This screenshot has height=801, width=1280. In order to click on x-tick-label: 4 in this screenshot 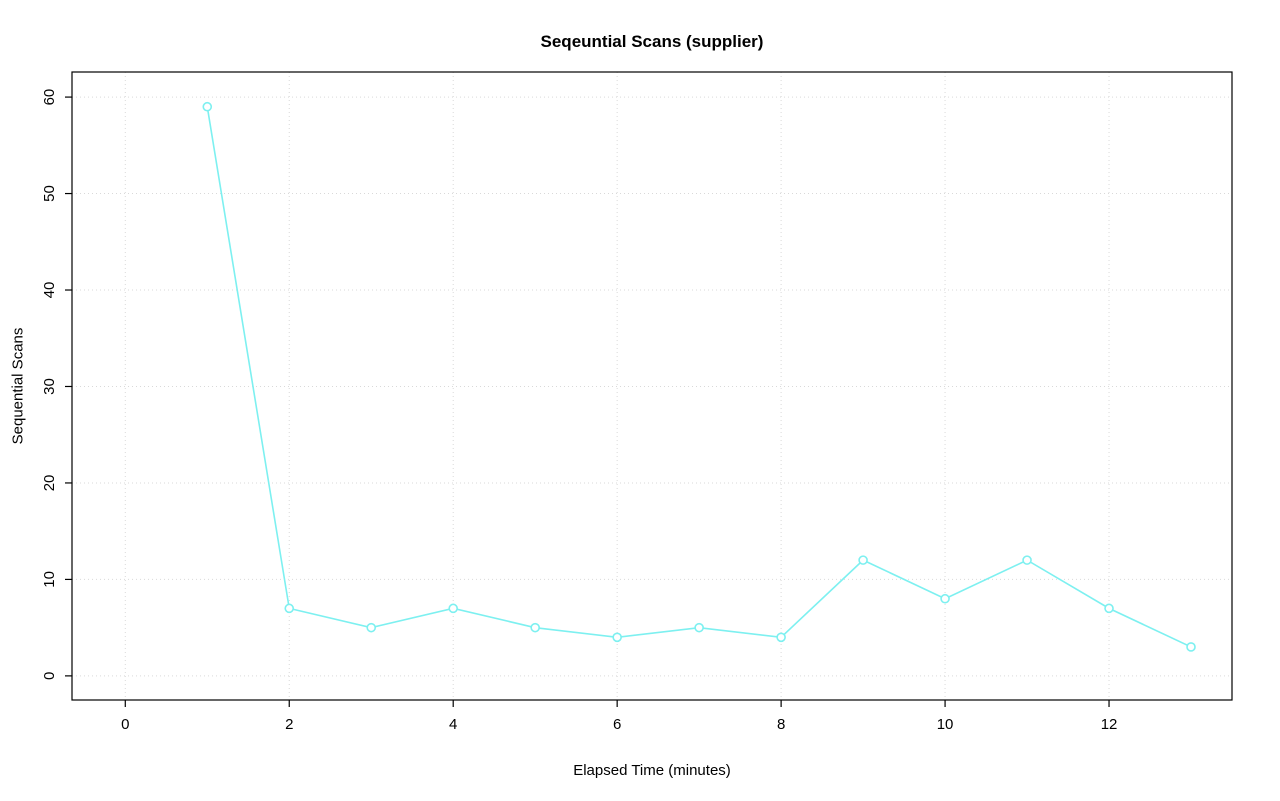, I will do `click(453, 724)`.